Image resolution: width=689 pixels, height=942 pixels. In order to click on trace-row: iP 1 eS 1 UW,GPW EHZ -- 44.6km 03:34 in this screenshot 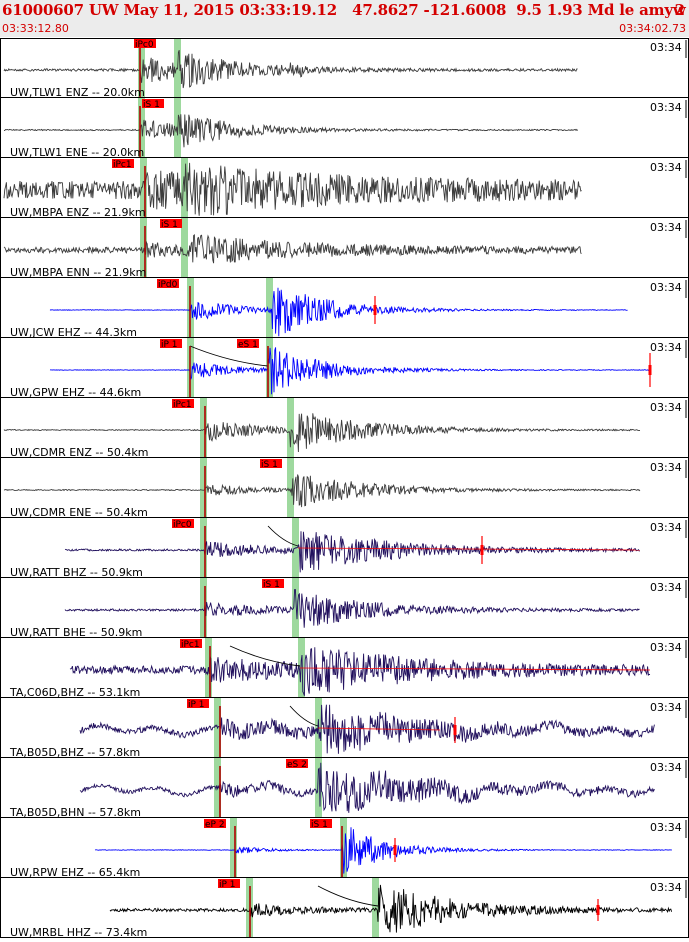, I will do `click(344, 368)`.